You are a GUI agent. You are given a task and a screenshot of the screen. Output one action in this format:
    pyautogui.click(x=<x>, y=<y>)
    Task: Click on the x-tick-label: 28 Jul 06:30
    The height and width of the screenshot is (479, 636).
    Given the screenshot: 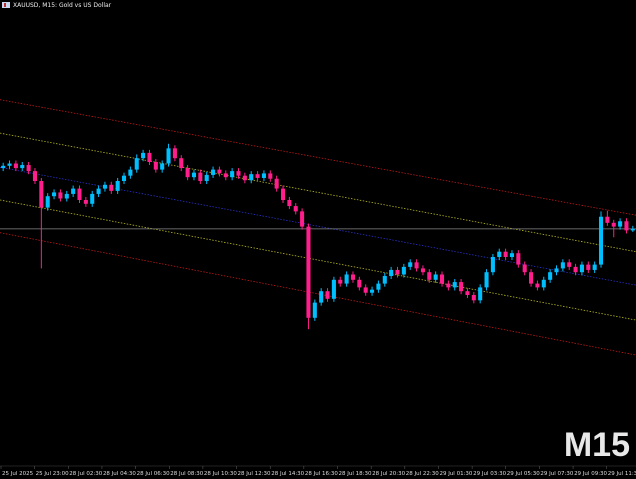 What is the action you would take?
    pyautogui.click(x=153, y=474)
    